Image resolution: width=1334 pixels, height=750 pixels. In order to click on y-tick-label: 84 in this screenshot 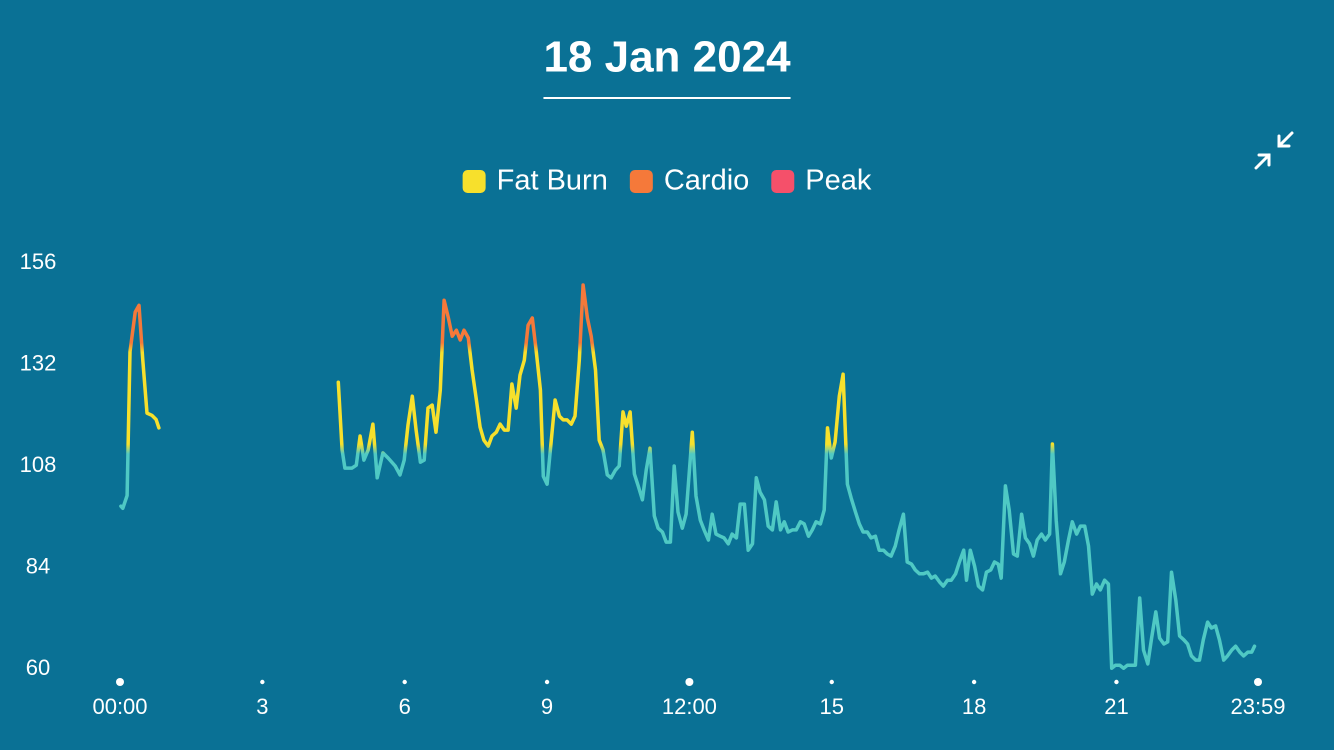, I will do `click(38, 565)`.